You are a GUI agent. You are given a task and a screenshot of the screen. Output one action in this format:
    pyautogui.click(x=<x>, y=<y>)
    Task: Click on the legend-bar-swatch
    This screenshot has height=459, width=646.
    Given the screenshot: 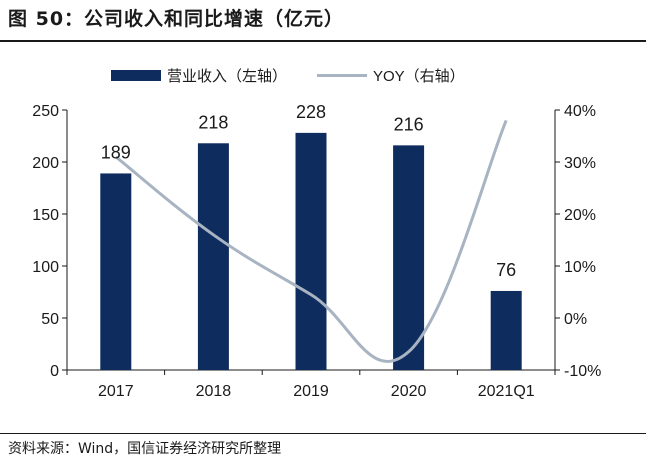 What is the action you would take?
    pyautogui.click(x=136, y=75)
    